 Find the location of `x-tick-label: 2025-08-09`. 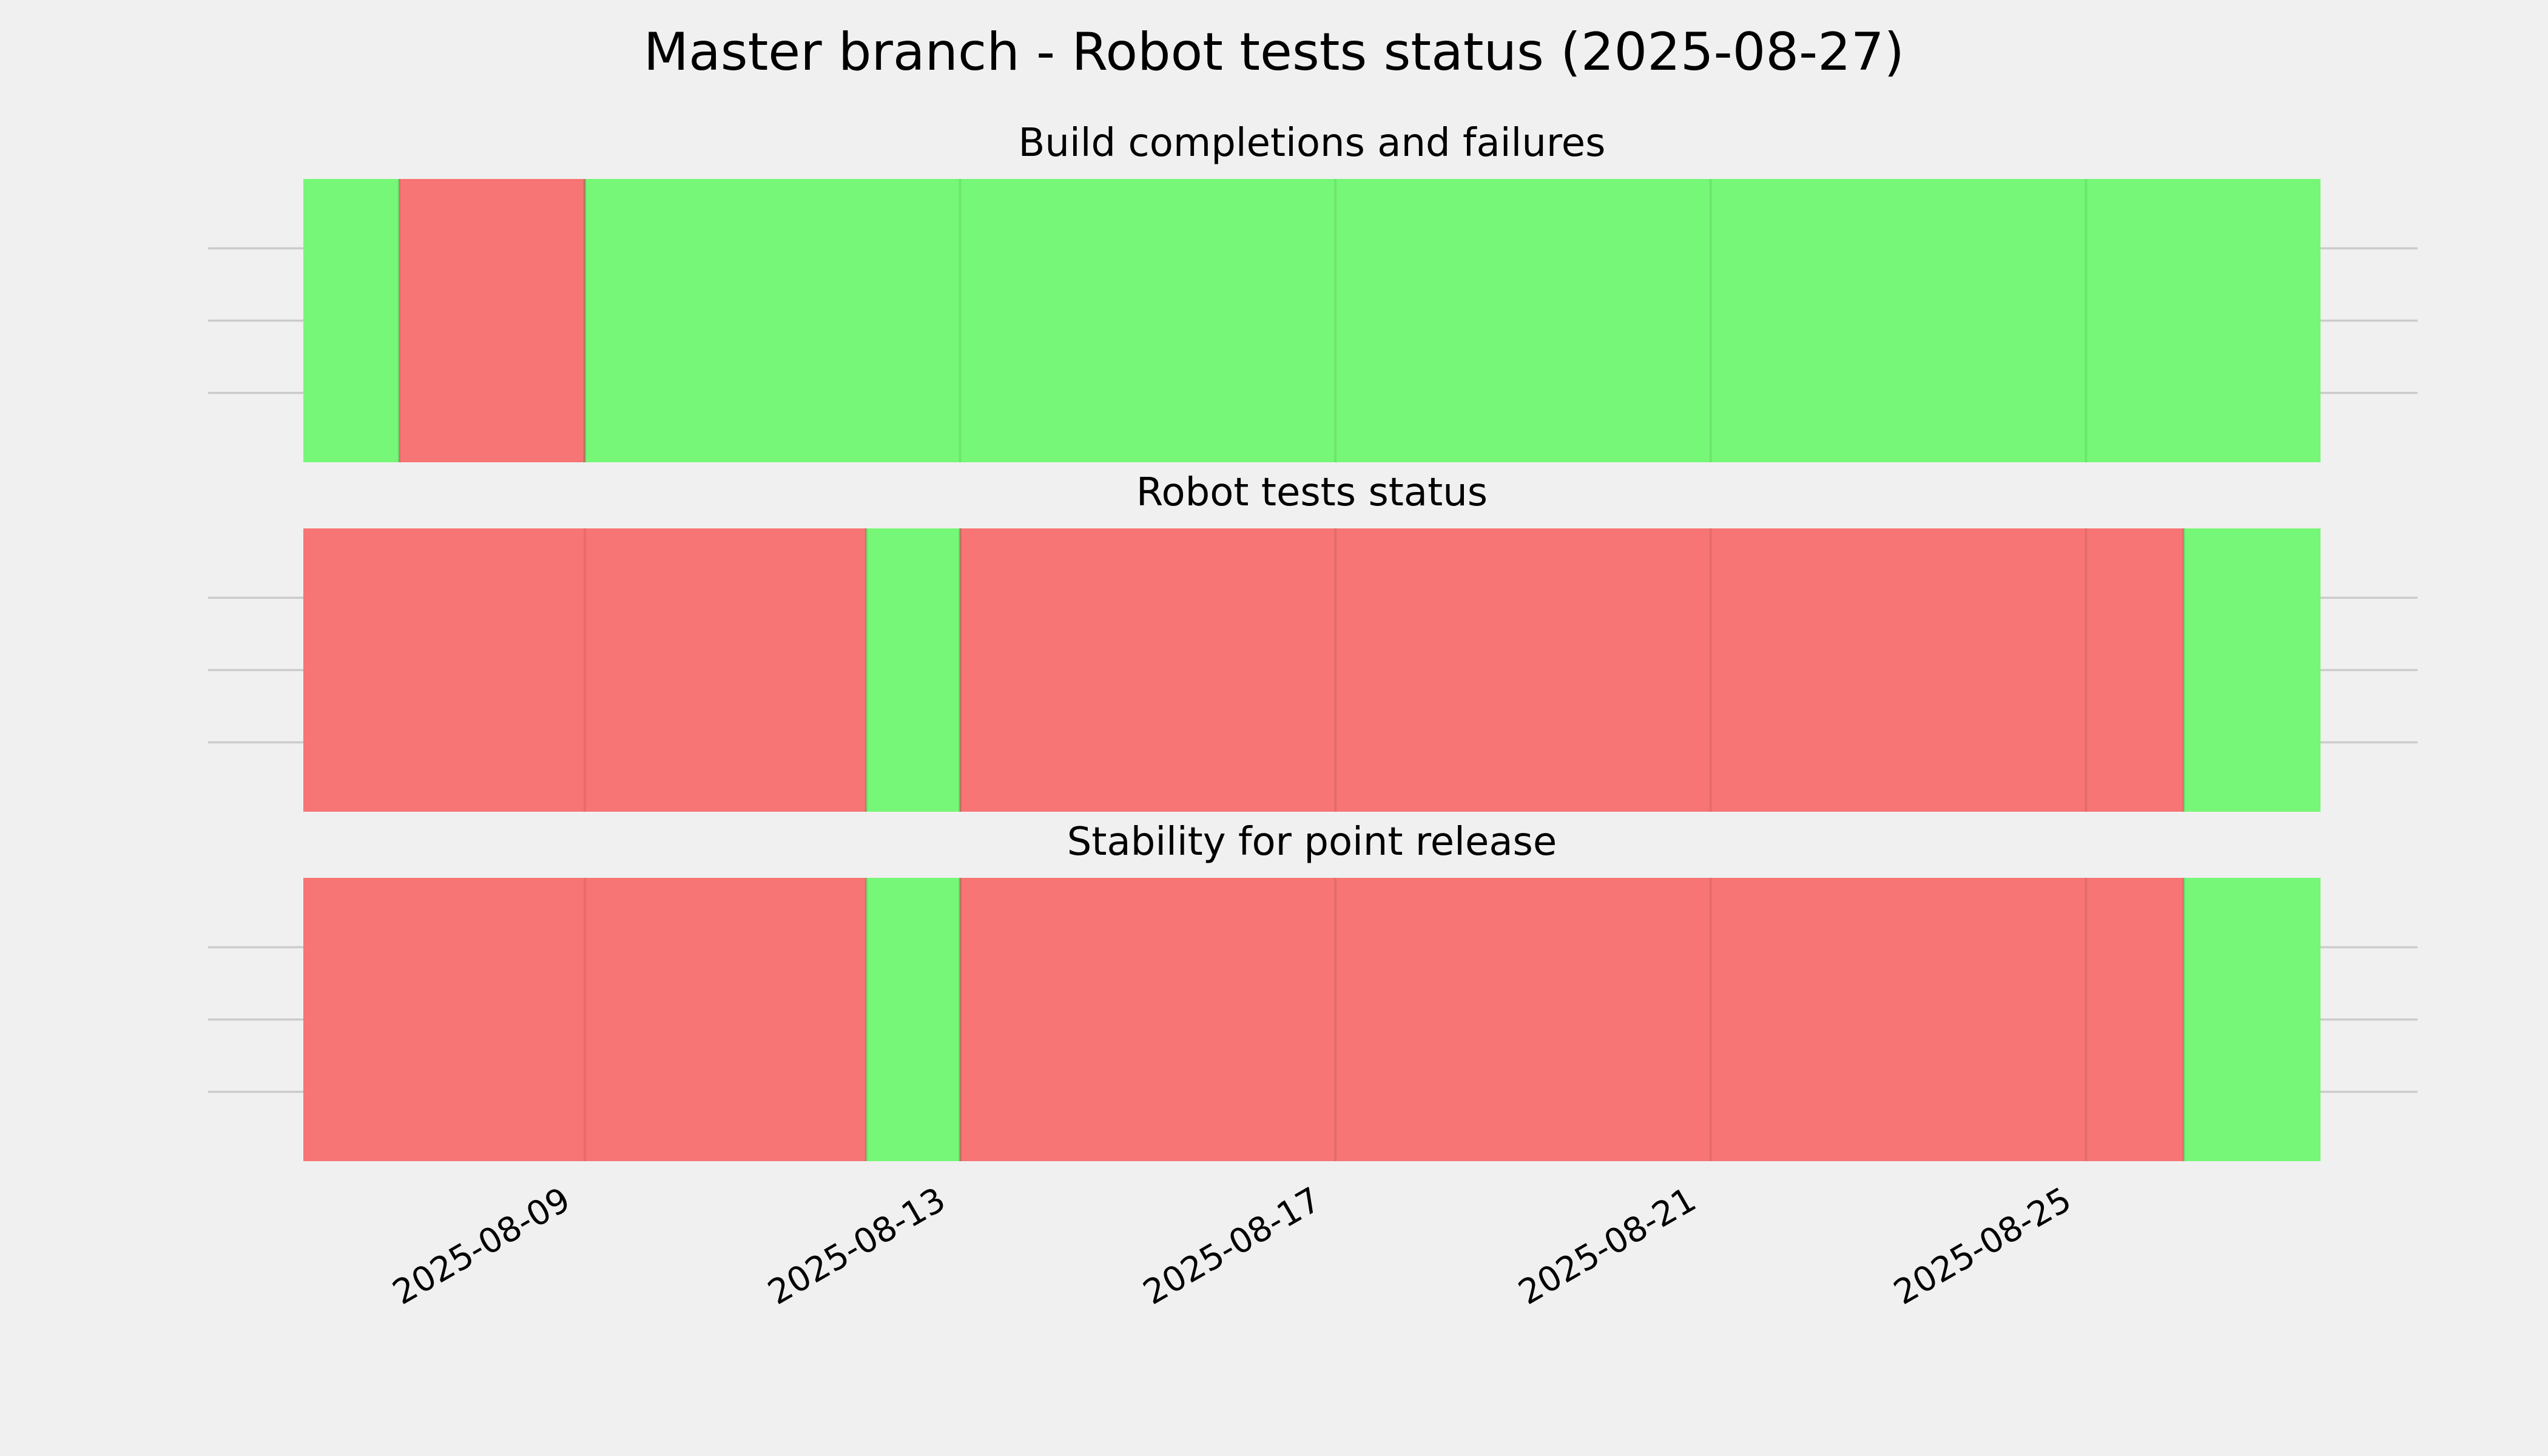

x-tick-label: 2025-08-09 is located at coordinates (481, 1246).